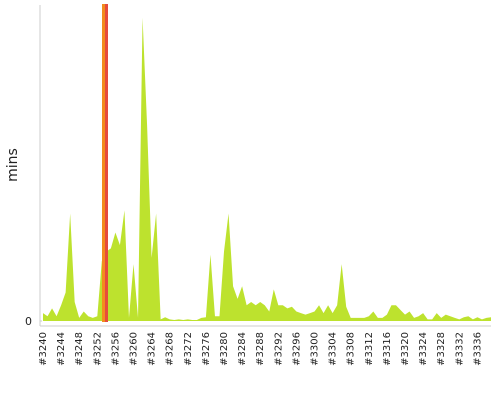 Image resolution: width=500 pixels, height=400 pixels. What do you see at coordinates (351, 349) in the screenshot?
I see `x-tick-label: #3308` at bounding box center [351, 349].